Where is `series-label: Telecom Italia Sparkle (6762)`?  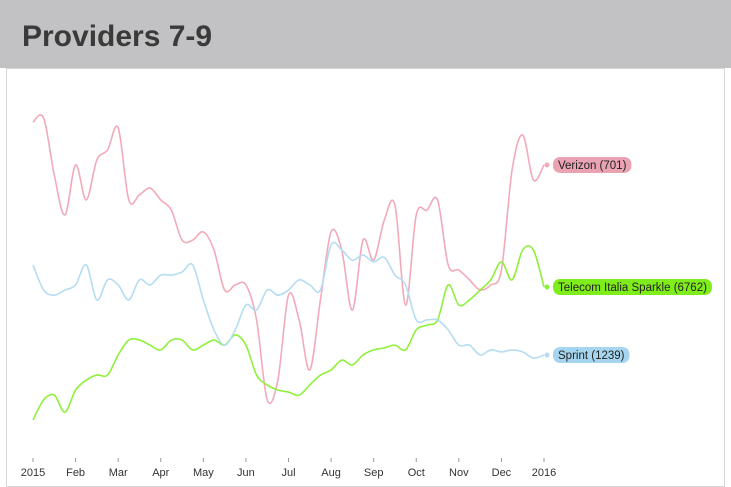 series-label: Telecom Italia Sparkle (6762) is located at coordinates (632, 287).